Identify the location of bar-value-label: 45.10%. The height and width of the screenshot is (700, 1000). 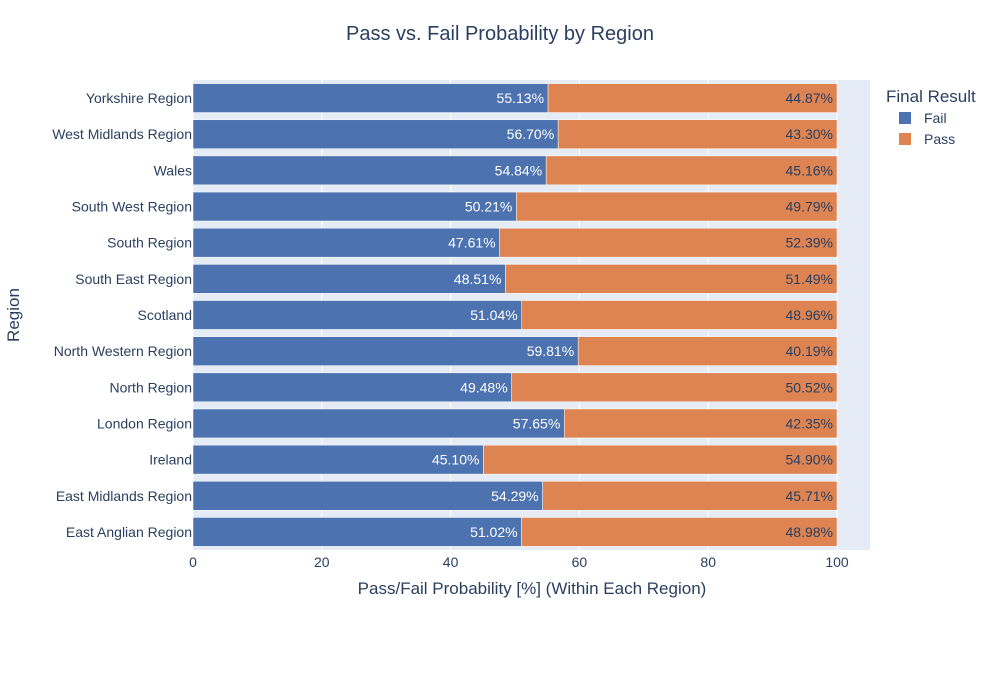
(455, 460).